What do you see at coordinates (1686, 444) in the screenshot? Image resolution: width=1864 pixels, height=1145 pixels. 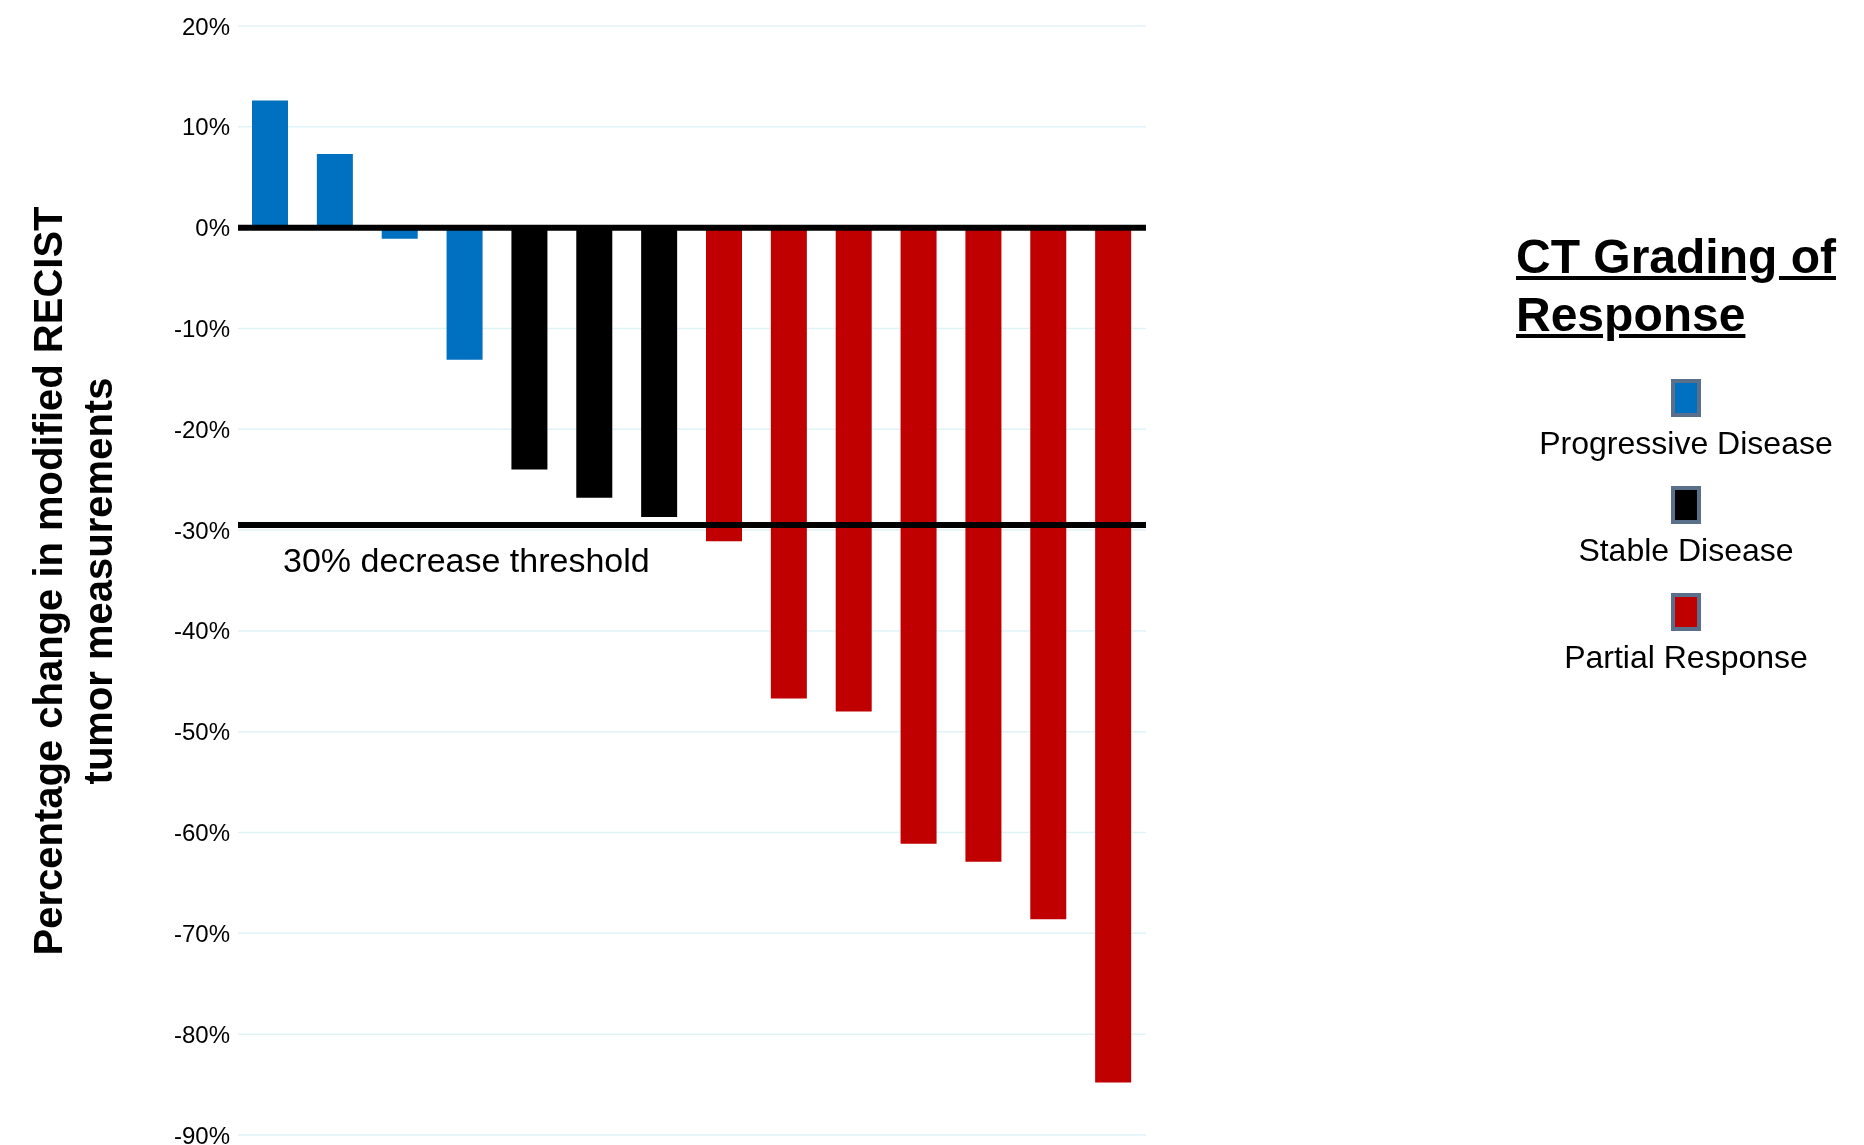 I see `legend-label: Progressive Disease` at bounding box center [1686, 444].